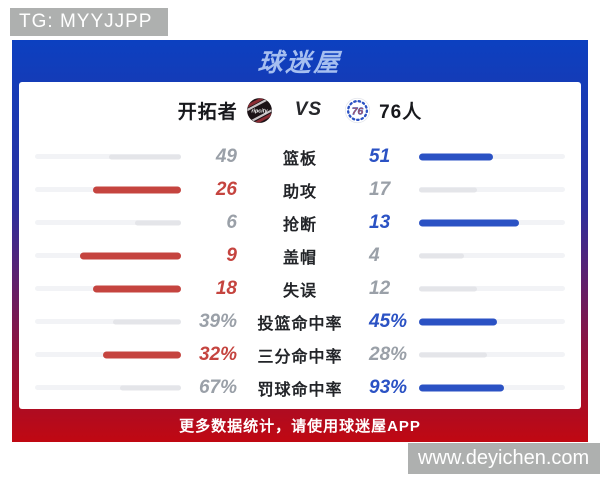 The height and width of the screenshot is (480, 600). I want to click on stat-value-right: 51, so click(380, 156).